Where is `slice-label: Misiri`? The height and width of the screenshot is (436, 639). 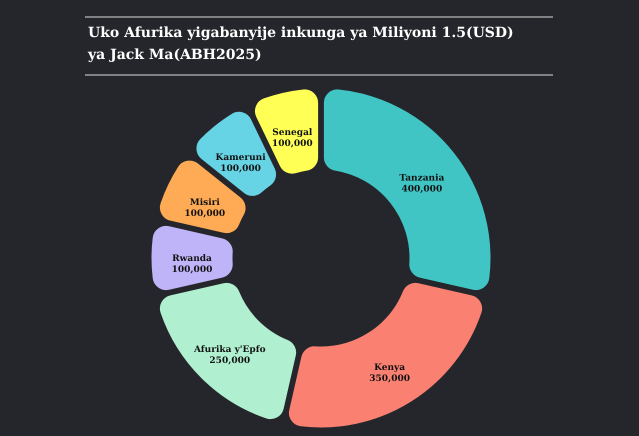 slice-label: Misiri is located at coordinates (205, 203).